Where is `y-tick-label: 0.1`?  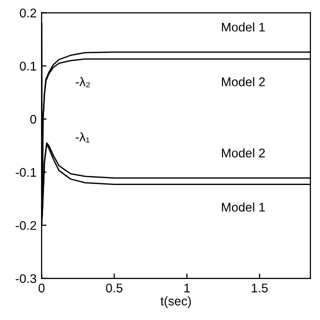
y-tick-label: 0.1 is located at coordinates (28, 66).